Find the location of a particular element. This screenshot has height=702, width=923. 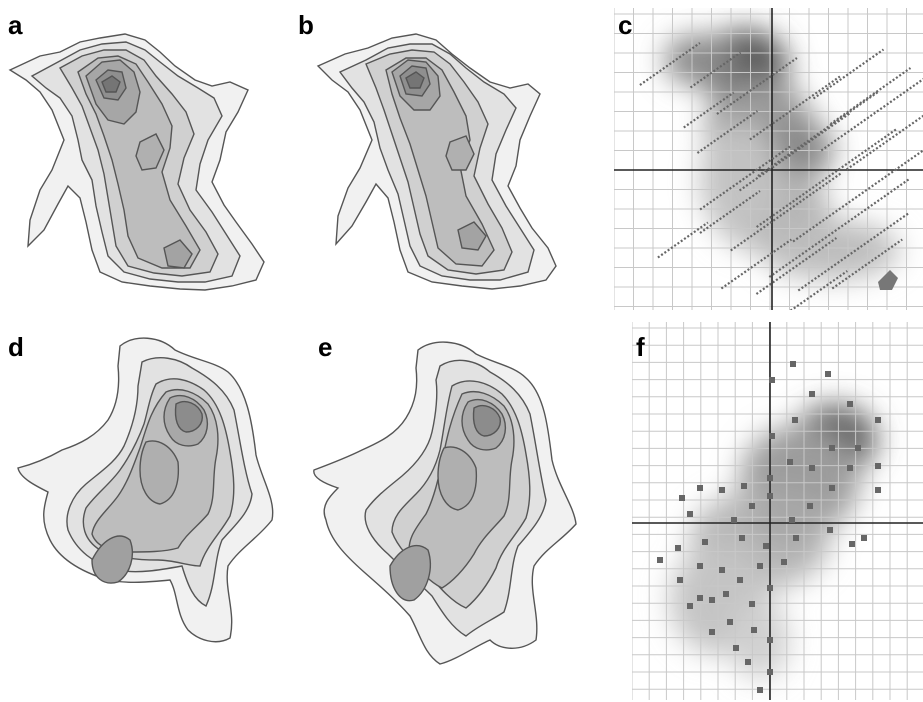

panel-b-contour-map is located at coordinates (436, 161).